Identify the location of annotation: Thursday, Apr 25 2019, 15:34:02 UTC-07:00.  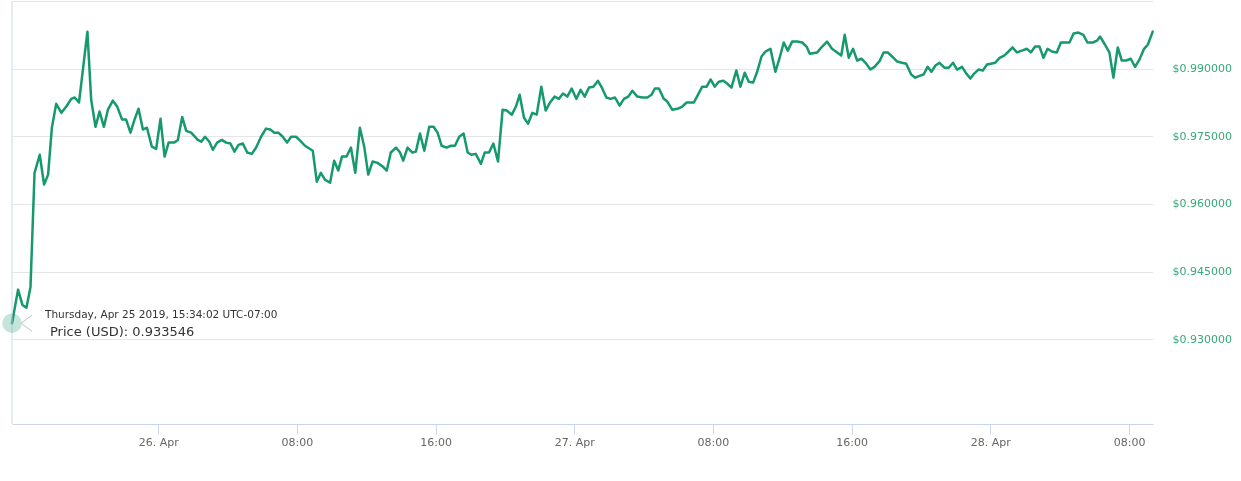
(161, 313).